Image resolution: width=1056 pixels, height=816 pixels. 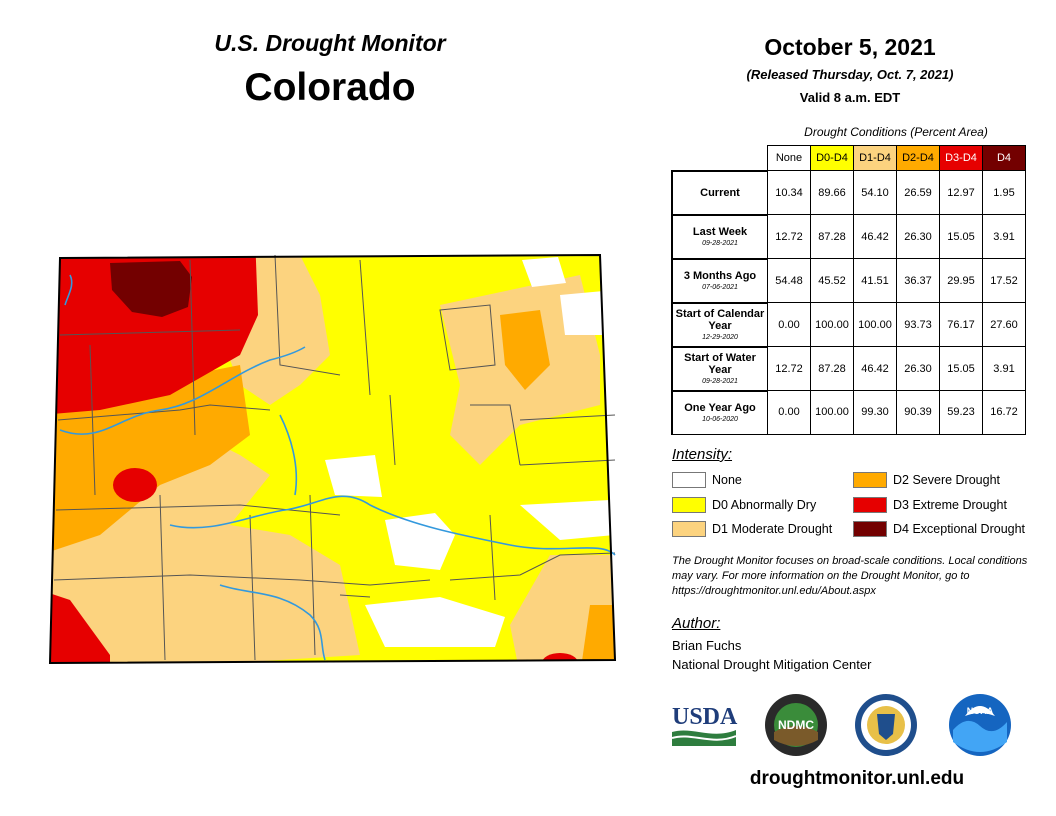 I want to click on valid-time: Valid 8 a.m. EDT, so click(x=850, y=97).